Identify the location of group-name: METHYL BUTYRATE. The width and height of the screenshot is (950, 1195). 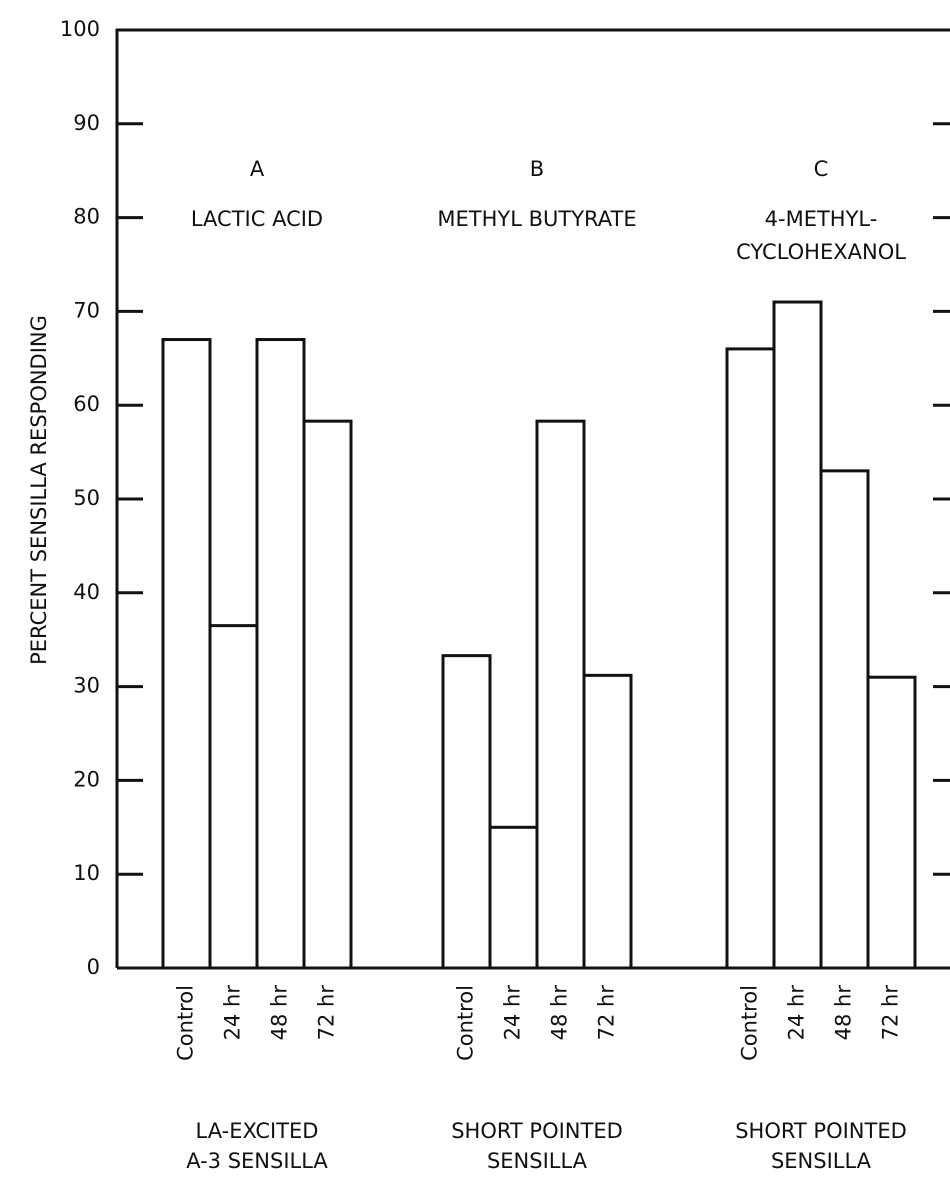
(536, 219).